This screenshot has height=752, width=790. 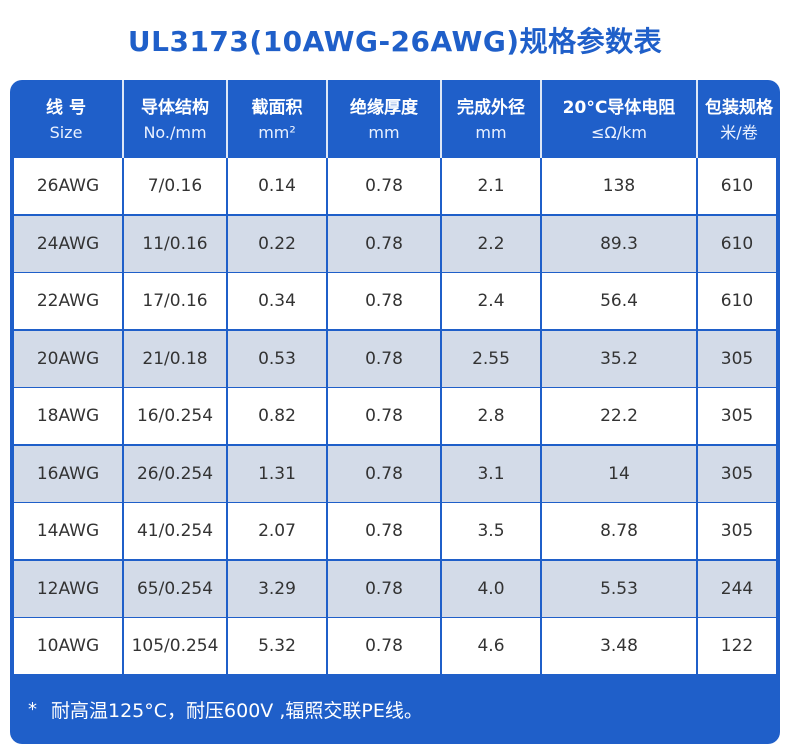 What do you see at coordinates (174, 243) in the screenshot?
I see `table-cell: 11/0.16` at bounding box center [174, 243].